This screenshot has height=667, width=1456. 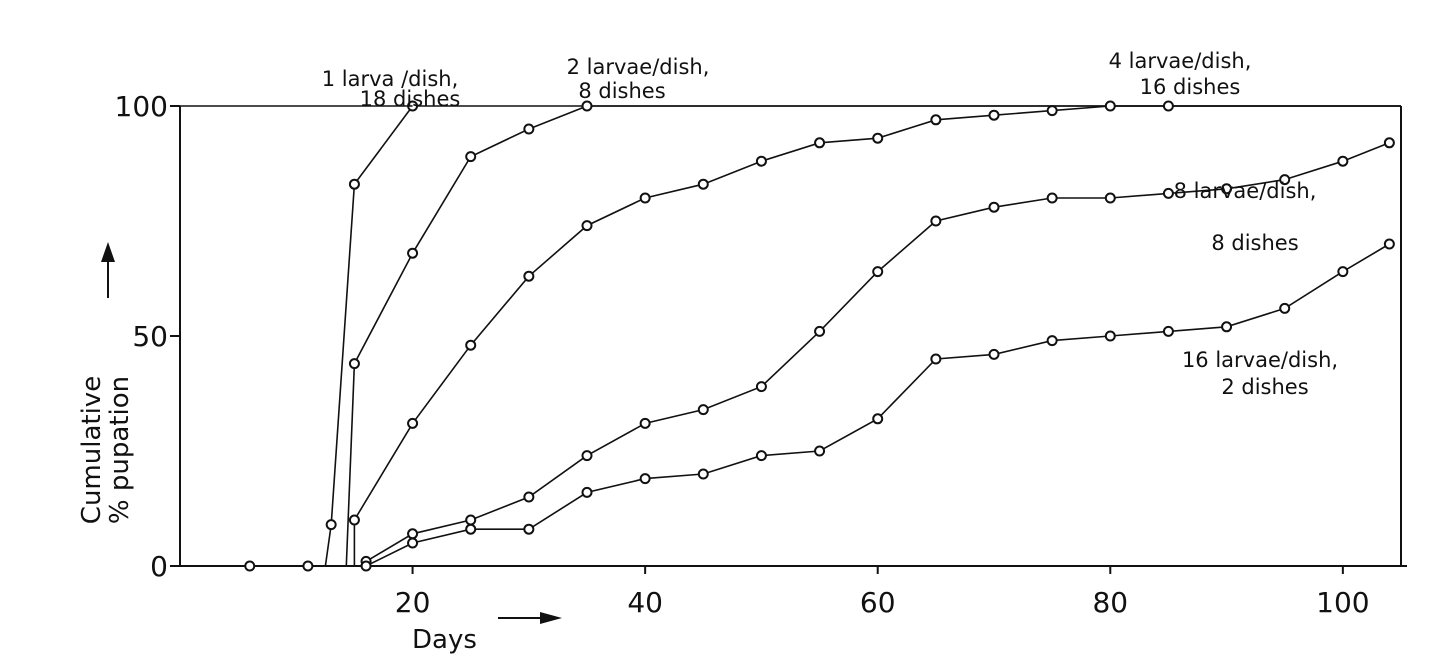 What do you see at coordinates (108, 252) in the screenshot?
I see `y-arrow-head` at bounding box center [108, 252].